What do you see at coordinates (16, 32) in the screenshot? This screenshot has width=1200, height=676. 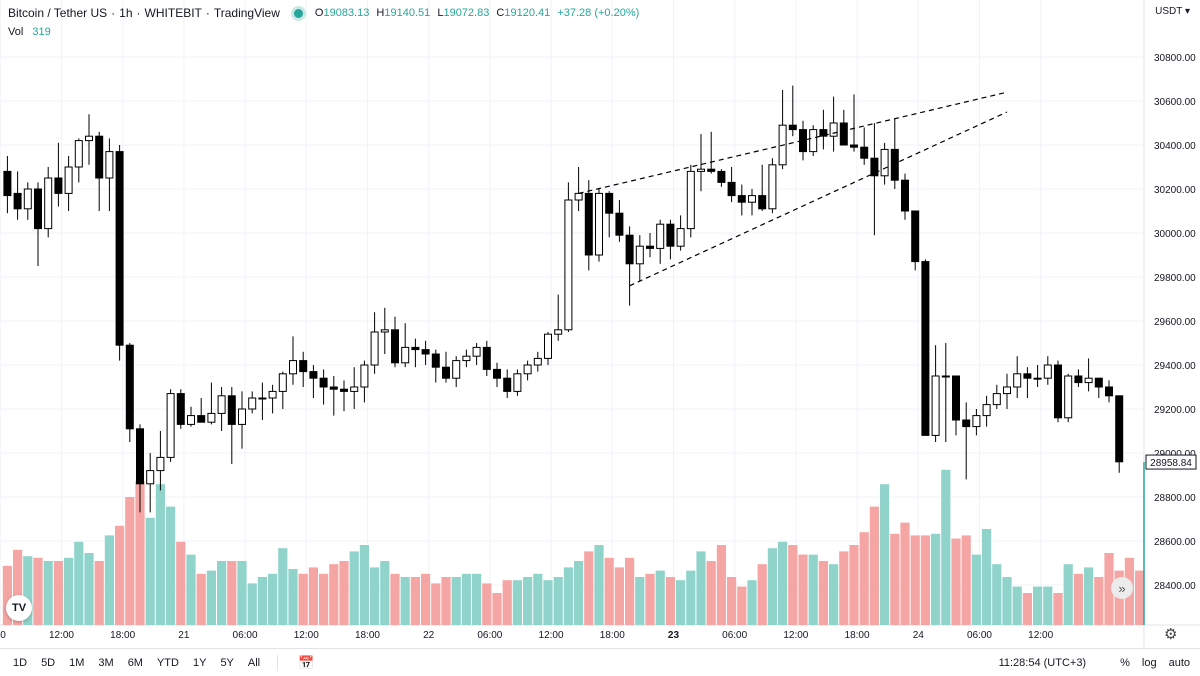 I see `volume-label: Vol` at bounding box center [16, 32].